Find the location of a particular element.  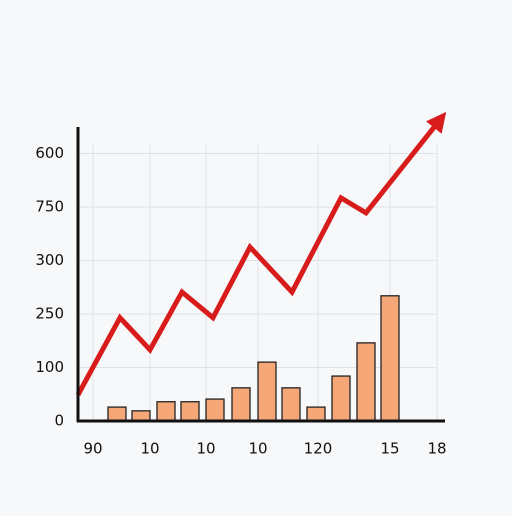

y-tick-label: 300 is located at coordinates (49, 260).